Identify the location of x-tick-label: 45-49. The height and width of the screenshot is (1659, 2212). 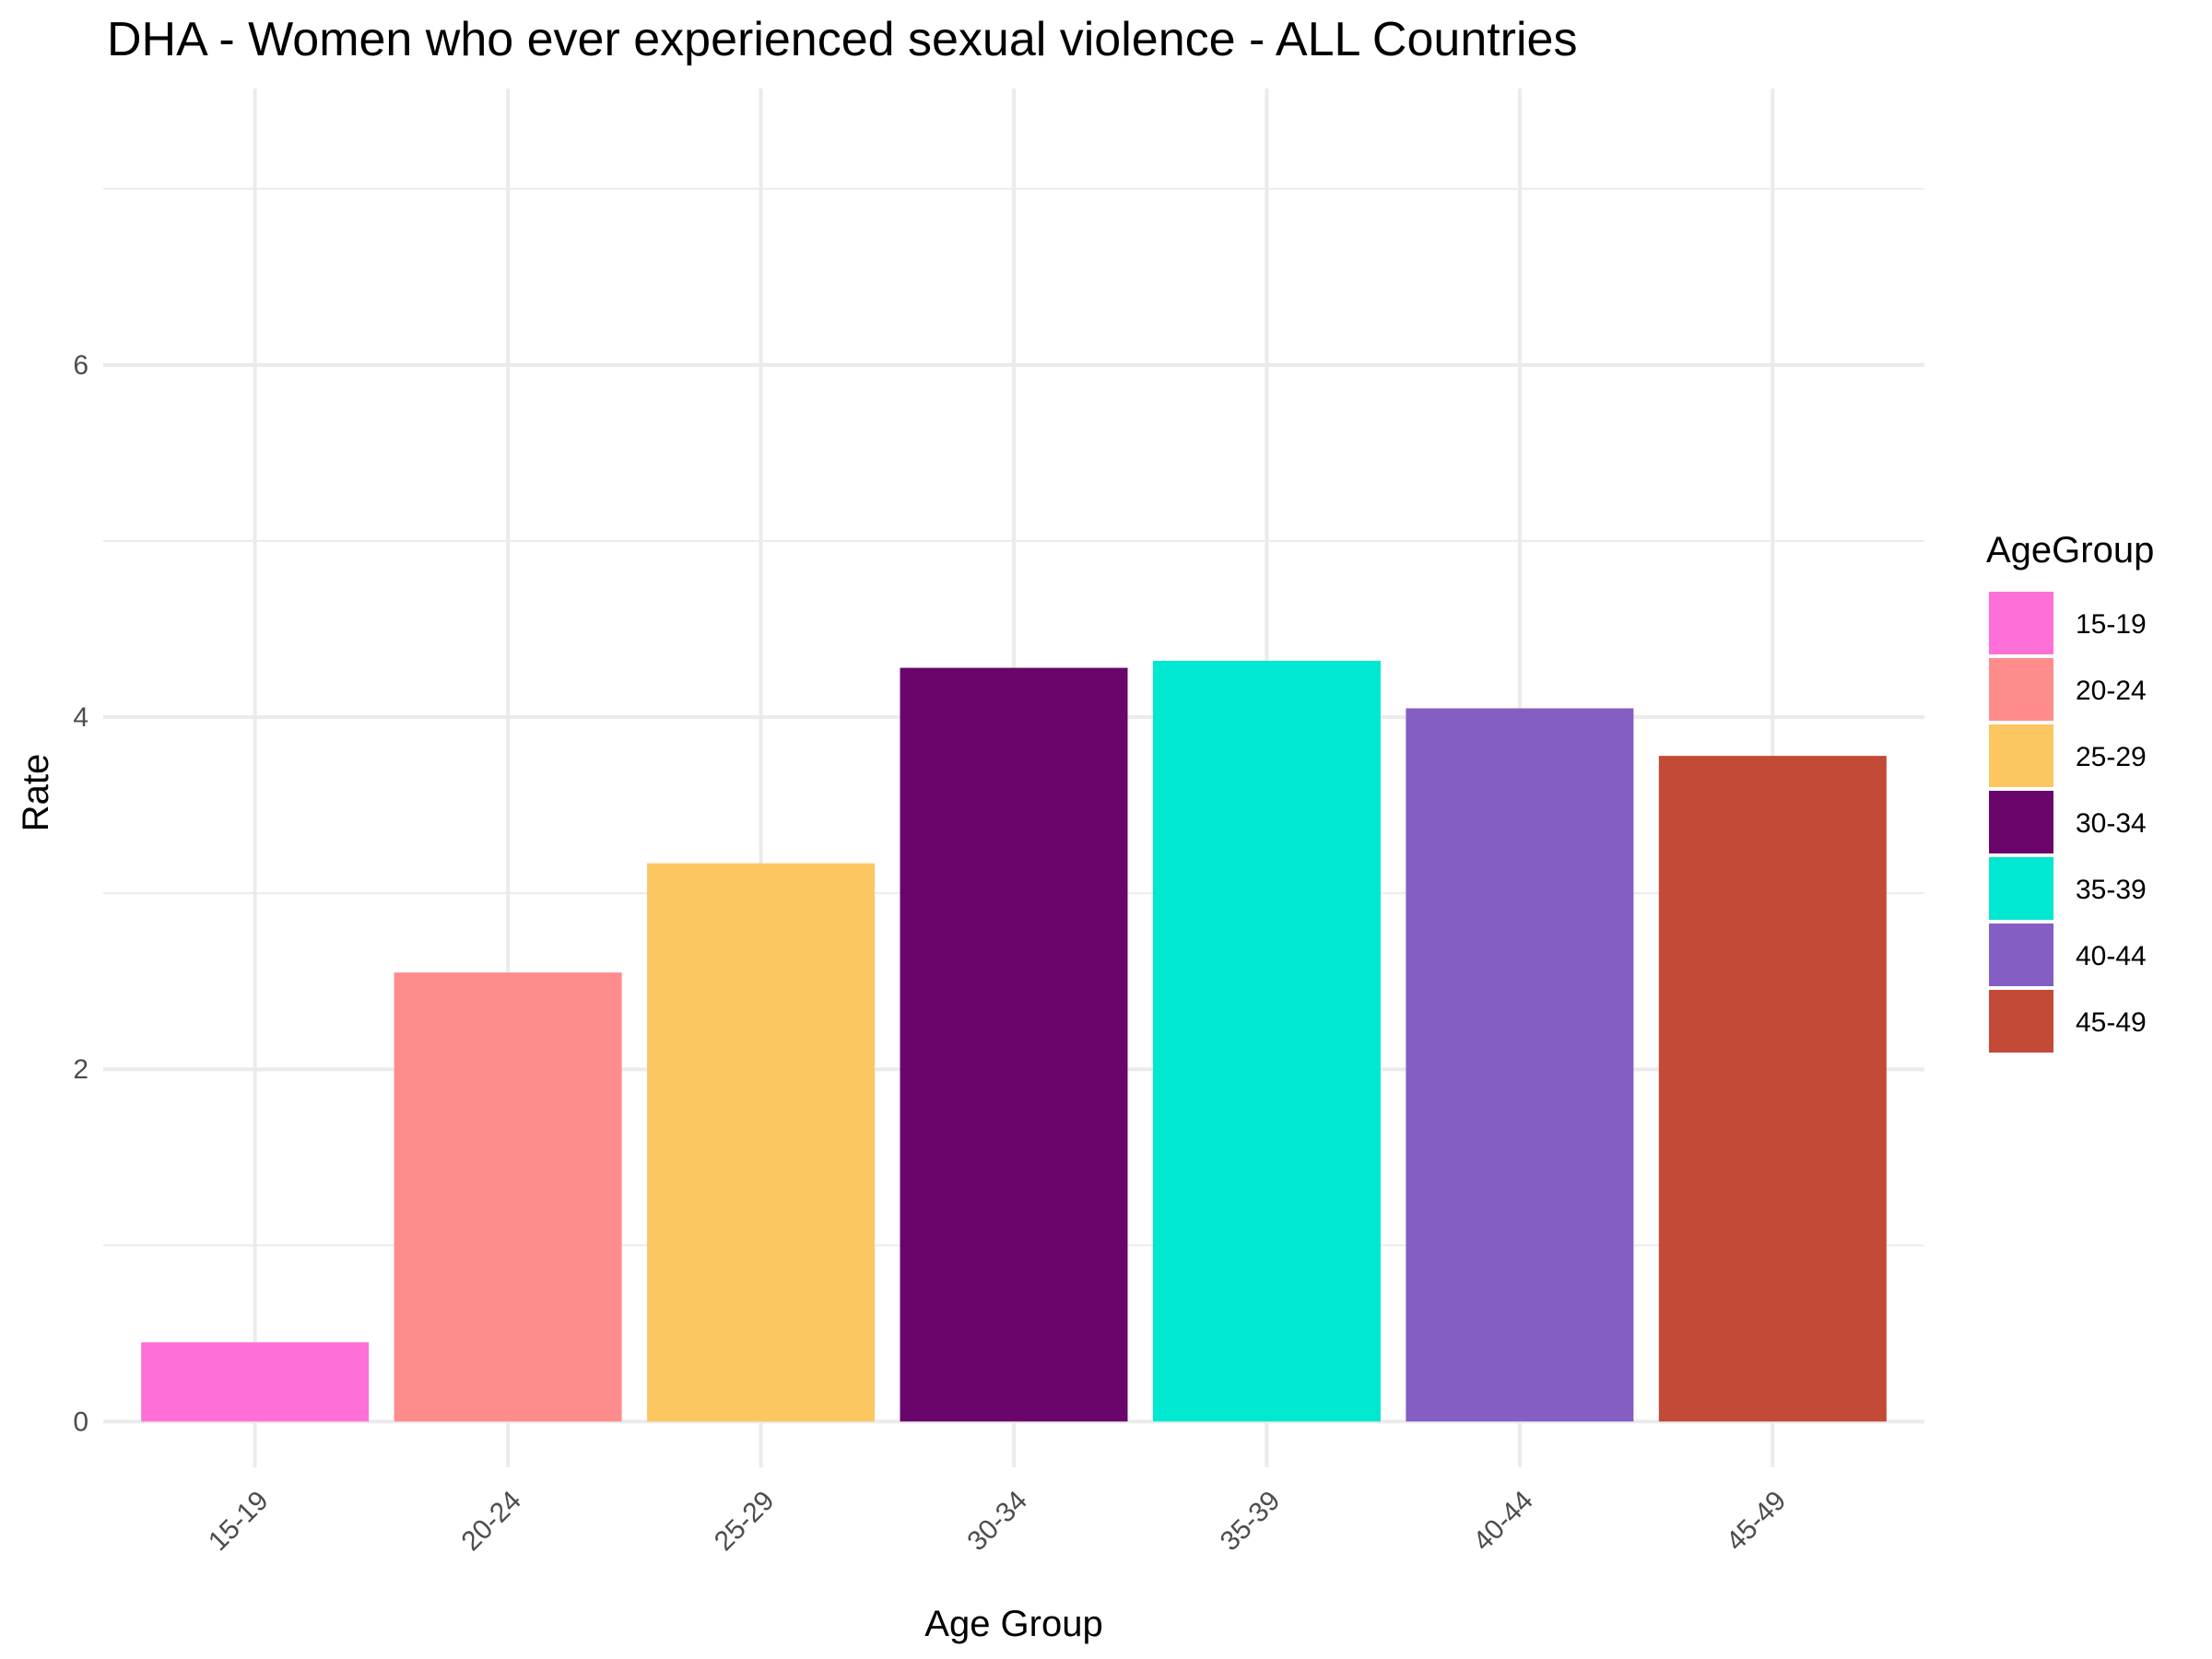
(1757, 1522).